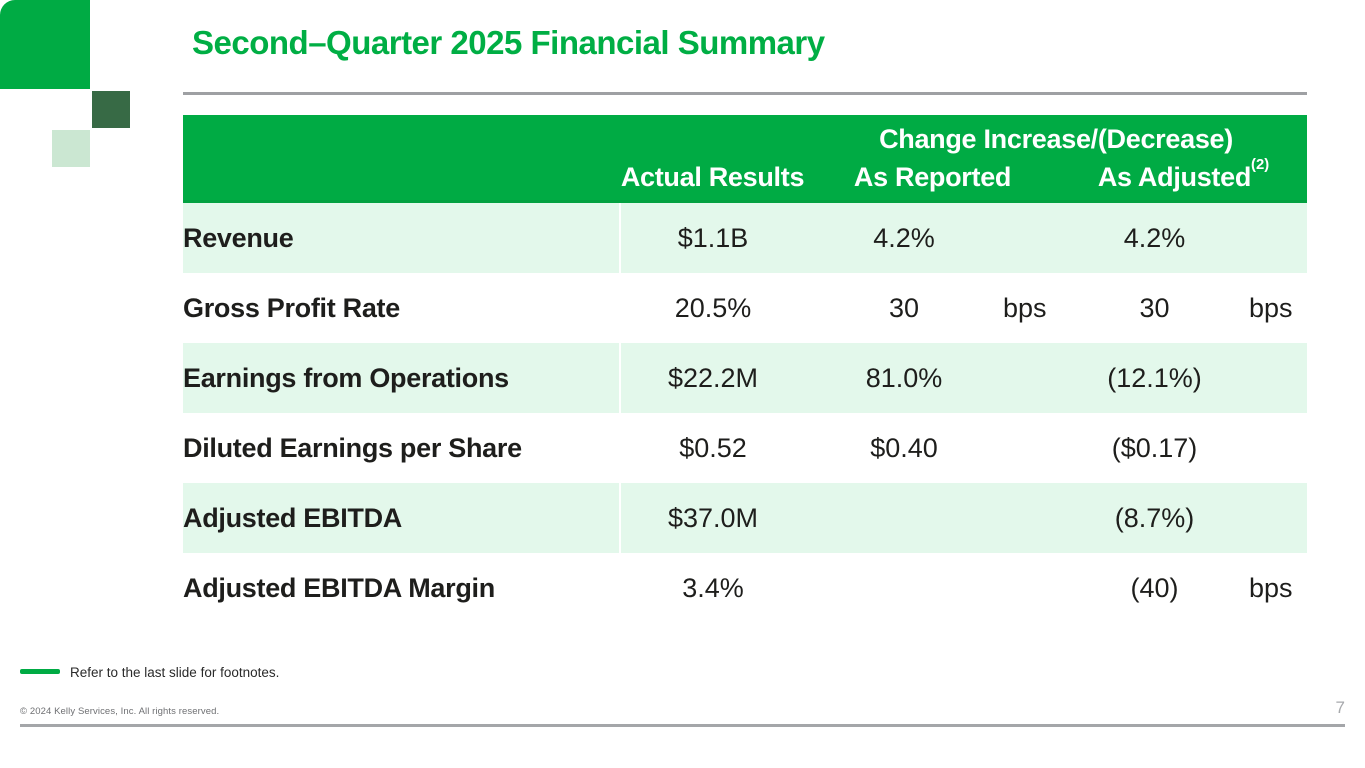 The image size is (1365, 768). I want to click on as-reported-value: 30, so click(904, 307).